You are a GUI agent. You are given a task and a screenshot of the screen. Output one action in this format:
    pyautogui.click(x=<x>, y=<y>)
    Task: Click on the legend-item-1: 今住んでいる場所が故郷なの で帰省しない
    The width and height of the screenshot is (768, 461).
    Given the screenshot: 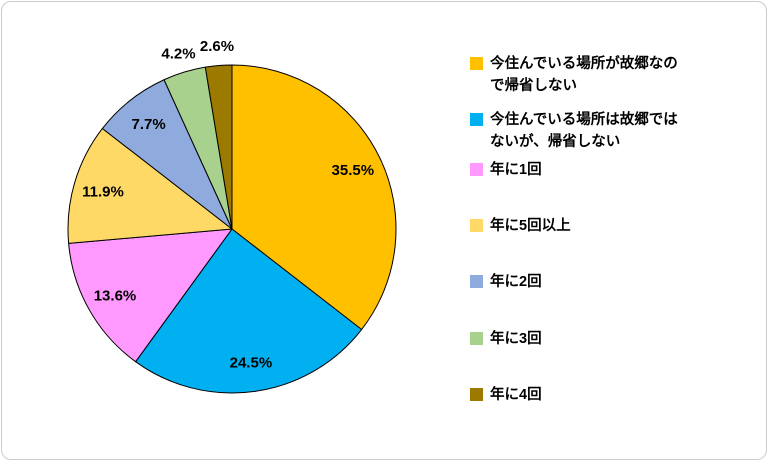 What is the action you would take?
    pyautogui.click(x=574, y=75)
    